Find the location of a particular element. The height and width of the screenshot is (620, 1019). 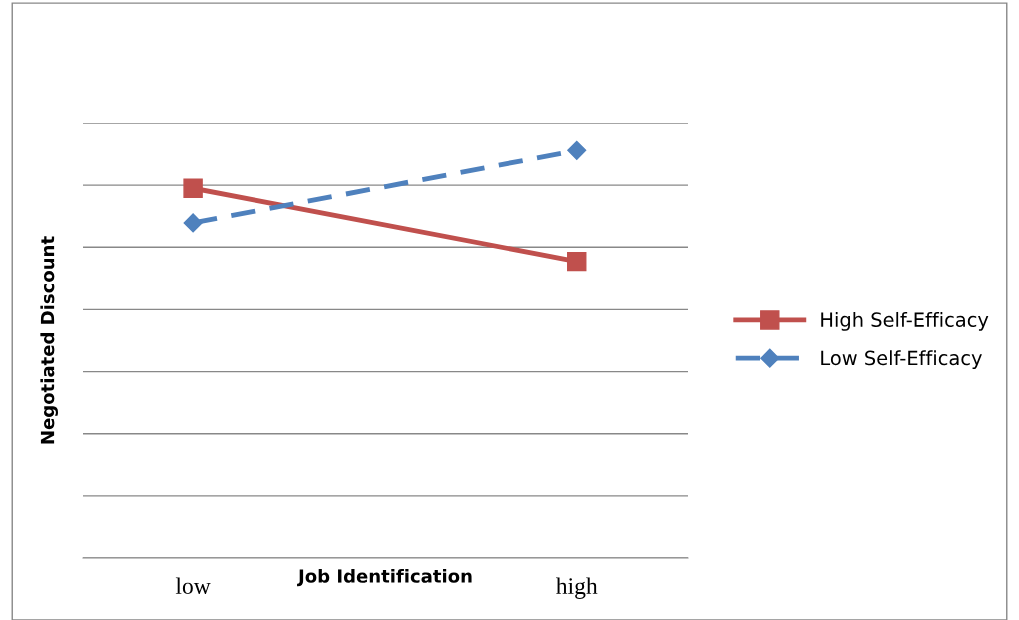

legend-label: High Self-Efficacy is located at coordinates (905, 321).